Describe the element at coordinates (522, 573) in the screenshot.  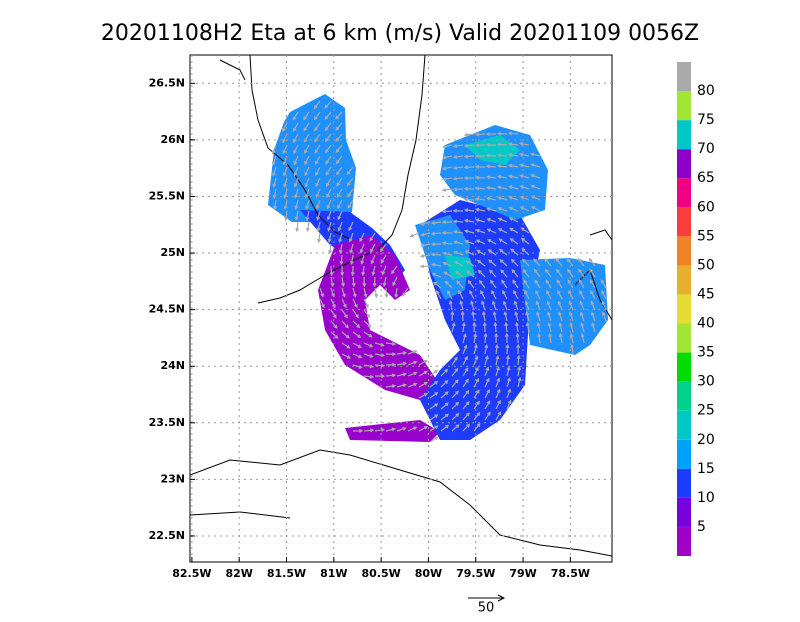
I see `x-tick-label: 79W` at that location.